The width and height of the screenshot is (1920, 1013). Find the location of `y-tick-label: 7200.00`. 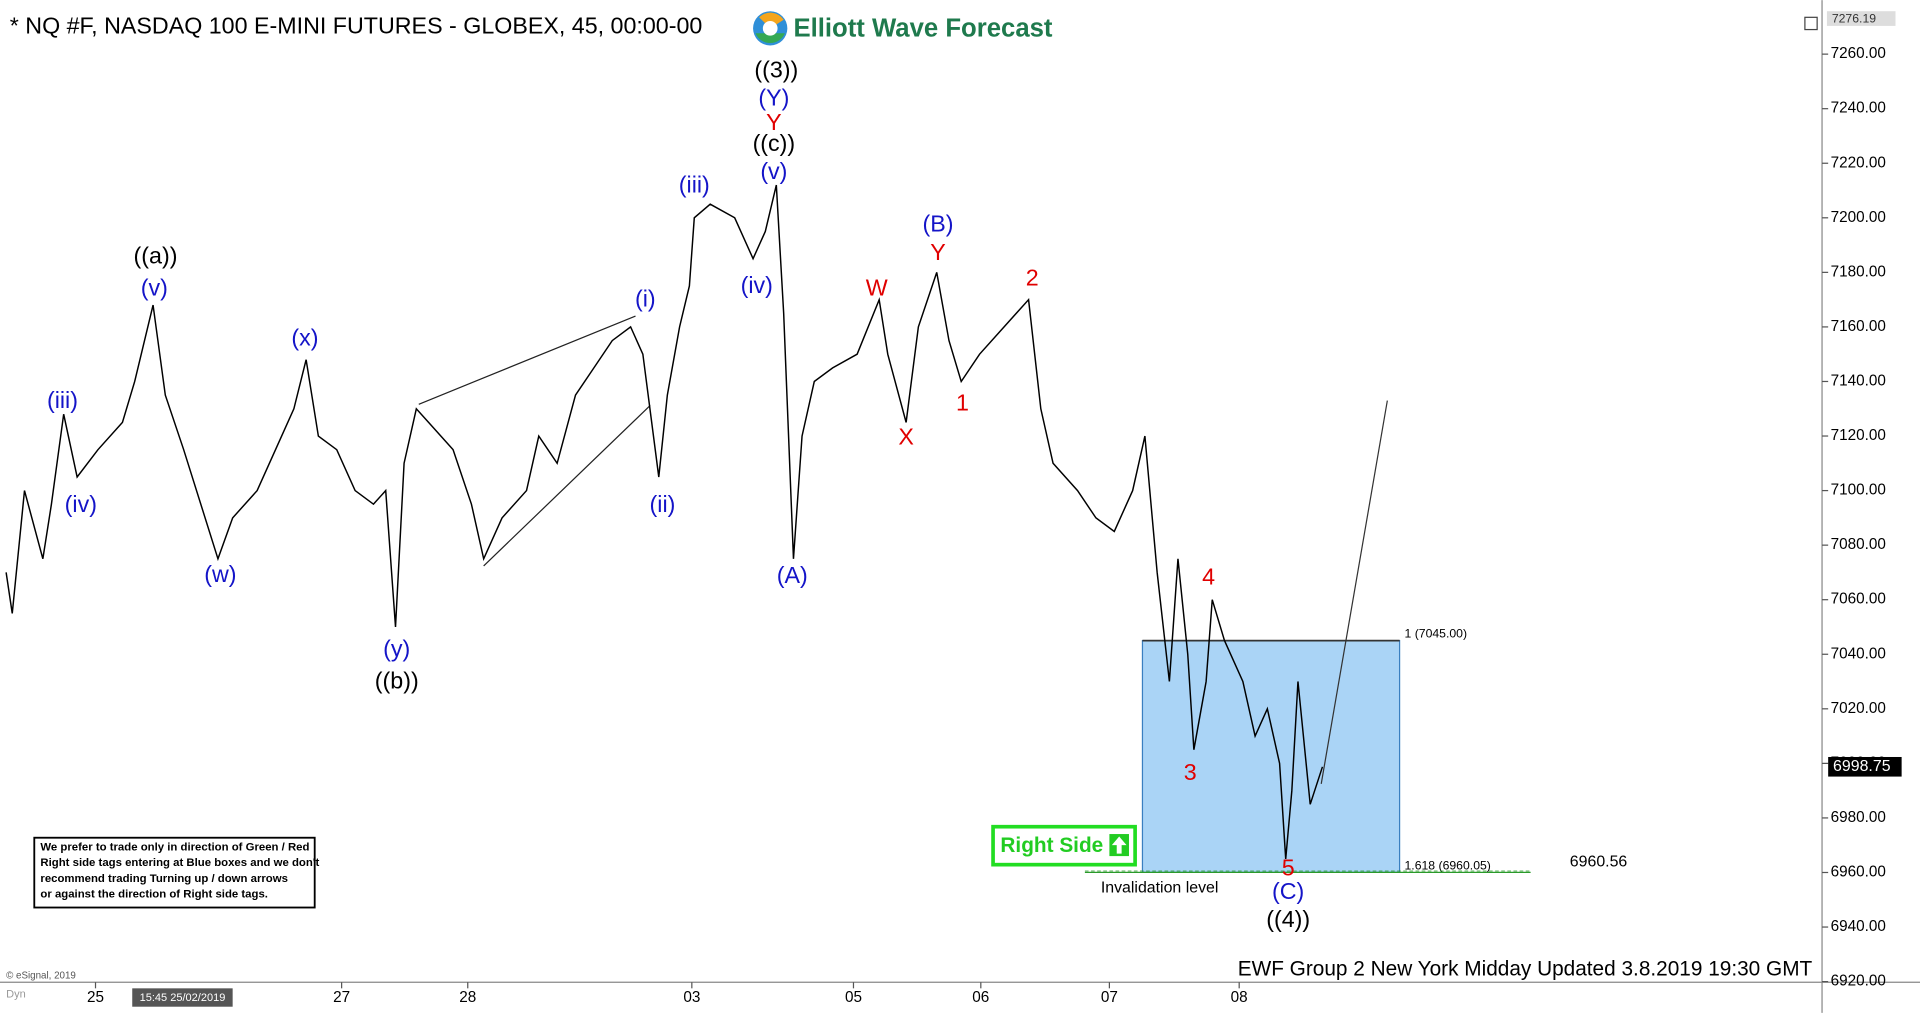

y-tick-label: 7200.00 is located at coordinates (1858, 217).